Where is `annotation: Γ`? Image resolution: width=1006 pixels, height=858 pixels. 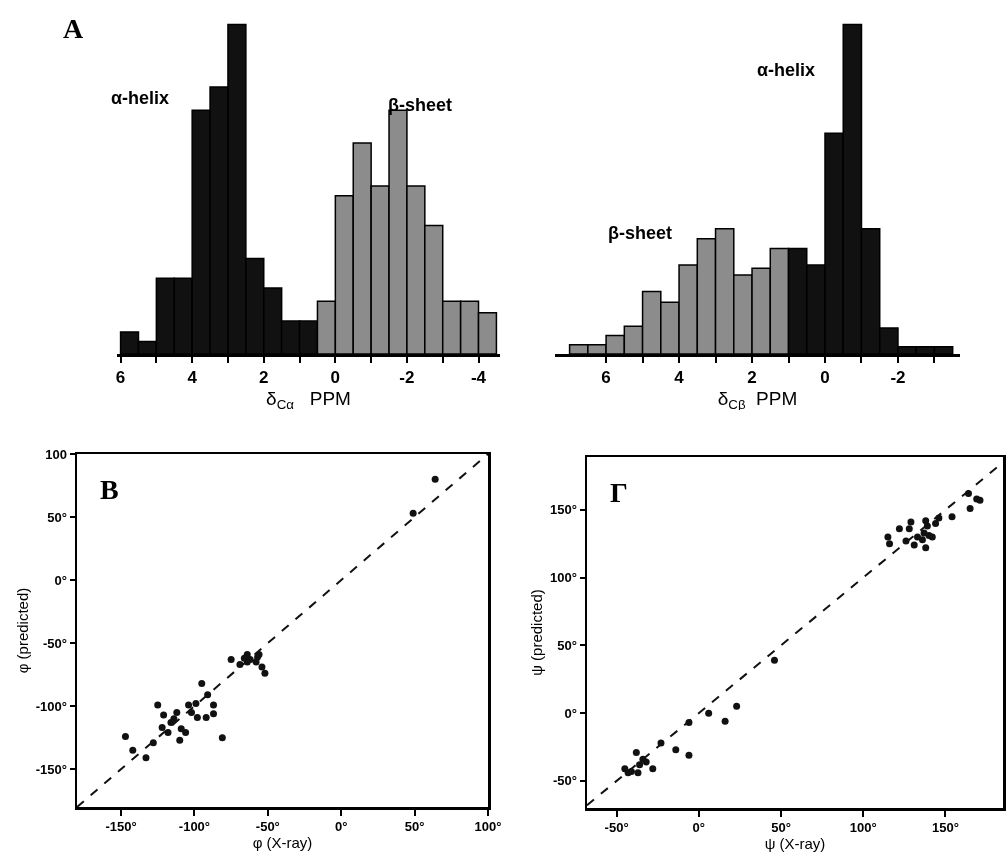 annotation: Γ is located at coordinates (619, 492).